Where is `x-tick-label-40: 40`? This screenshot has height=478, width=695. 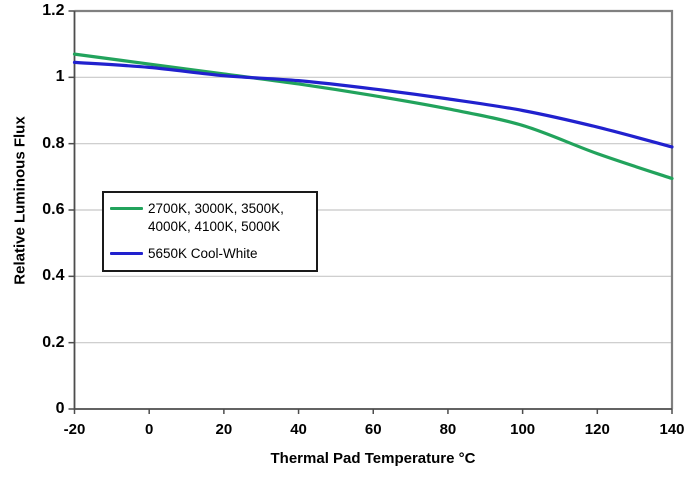
x-tick-label-40: 40 is located at coordinates (298, 429).